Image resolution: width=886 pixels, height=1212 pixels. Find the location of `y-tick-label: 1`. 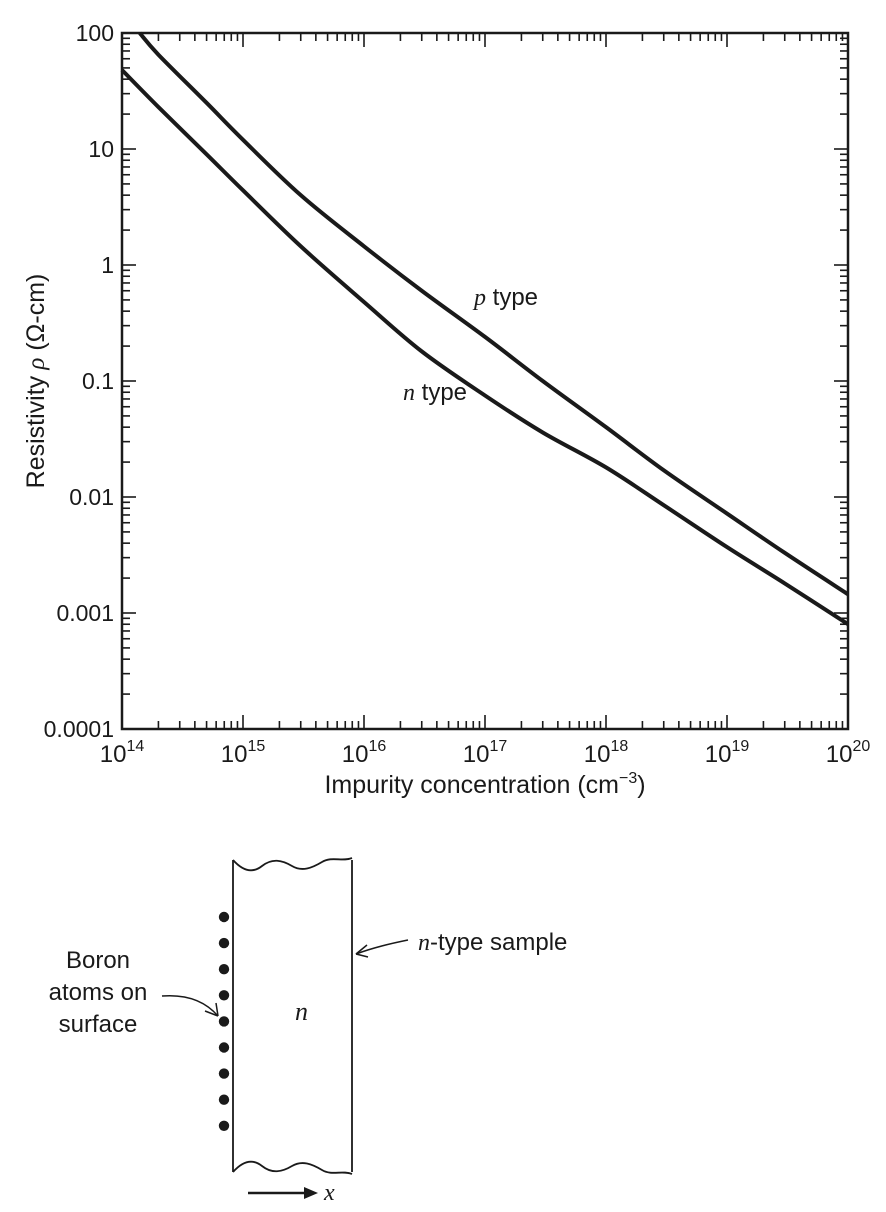

y-tick-label: 1 is located at coordinates (107, 265).